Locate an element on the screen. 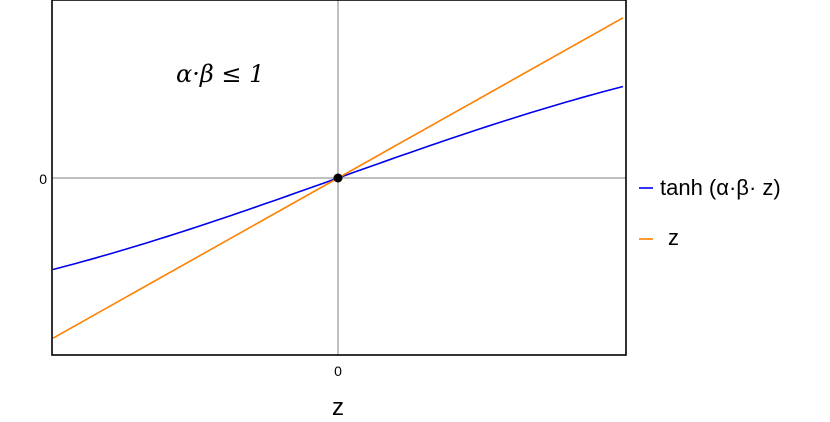 The height and width of the screenshot is (422, 830). legend-label-z: z is located at coordinates (673, 237).